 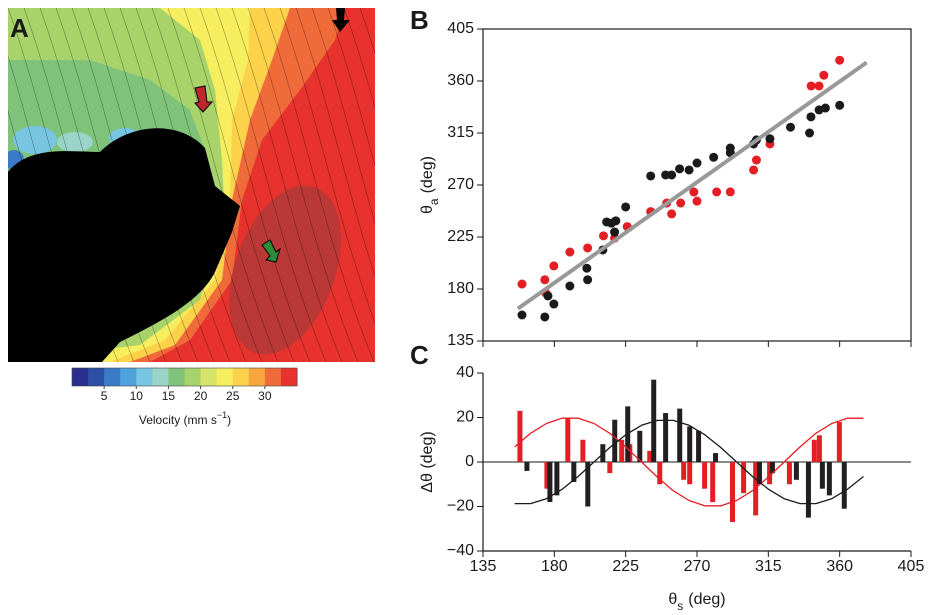 What do you see at coordinates (460, 28) in the screenshot?
I see `y-tick-label: 405` at bounding box center [460, 28].